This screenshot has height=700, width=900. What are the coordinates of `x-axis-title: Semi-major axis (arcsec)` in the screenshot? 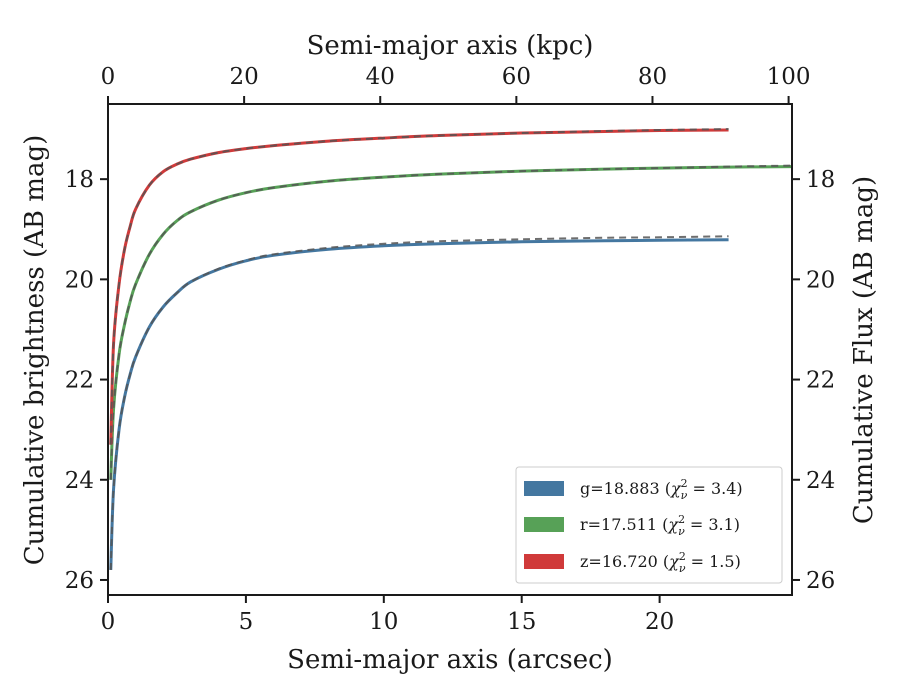 It's located at (450, 660).